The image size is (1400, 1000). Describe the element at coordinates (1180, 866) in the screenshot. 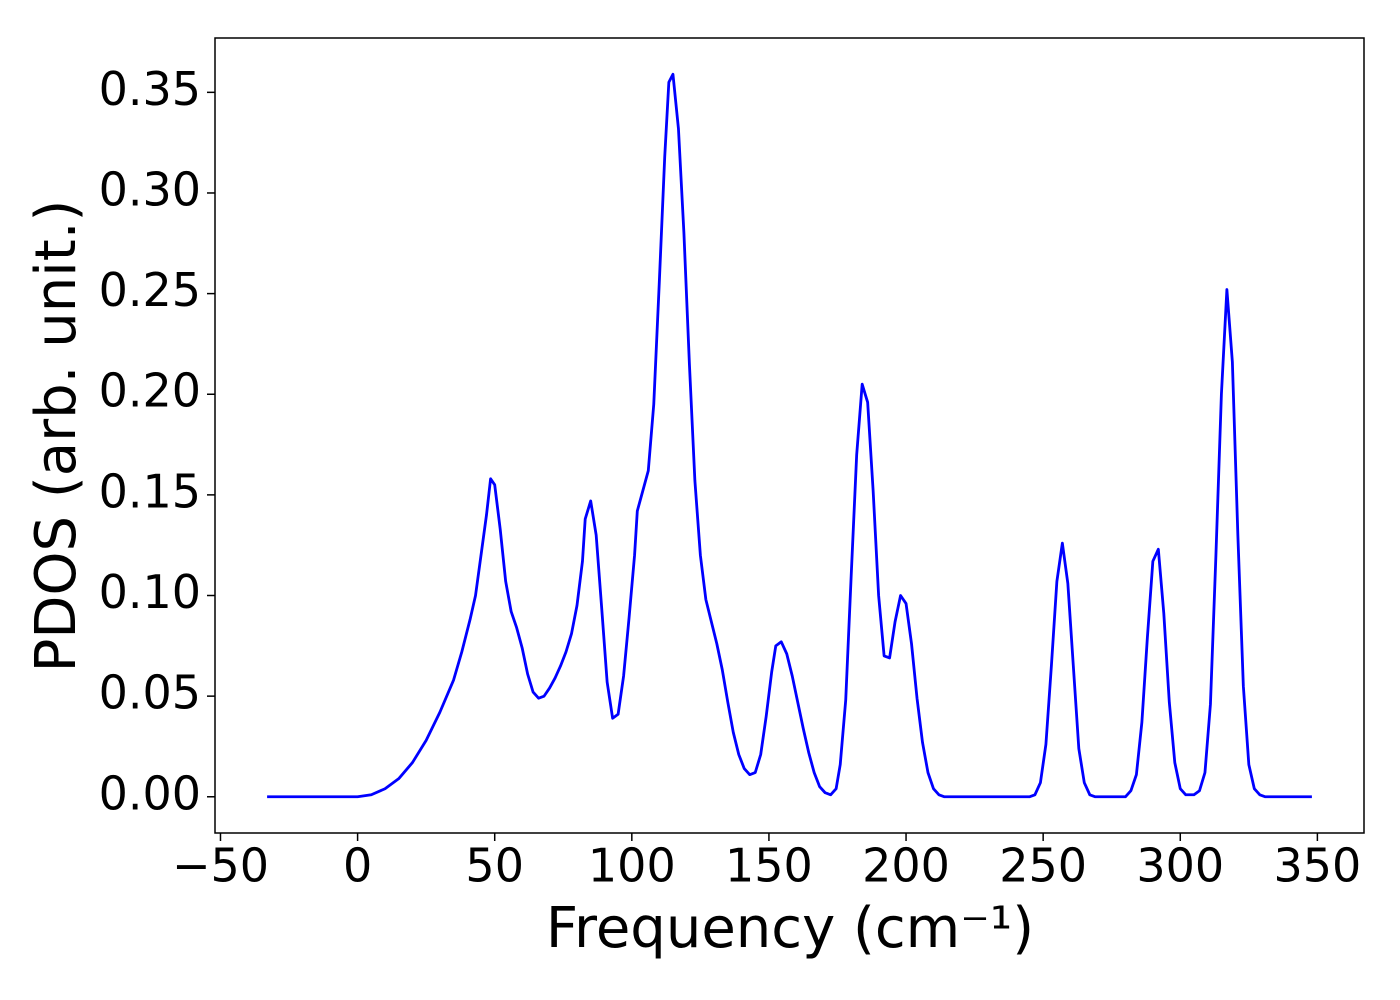

I see `x-tick-label: 300` at that location.